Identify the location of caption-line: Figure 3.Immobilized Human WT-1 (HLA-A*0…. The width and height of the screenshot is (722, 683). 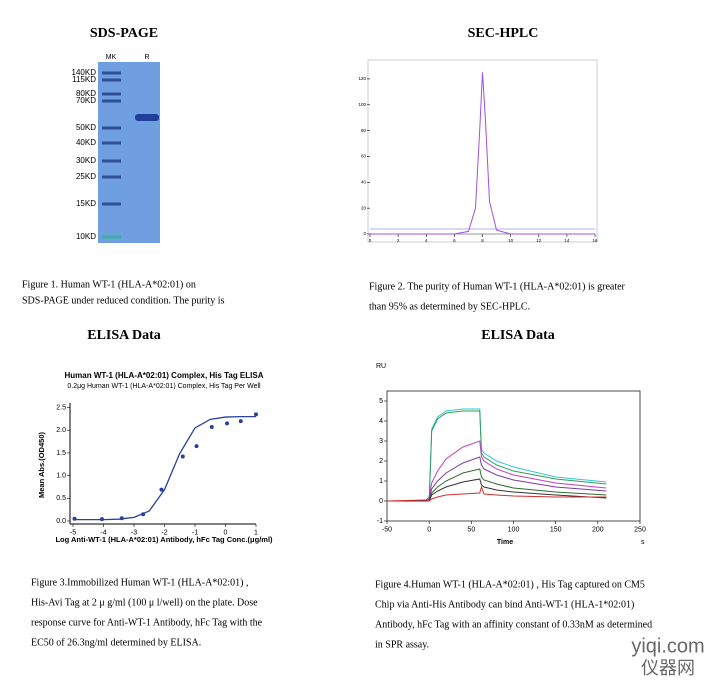
(139, 582).